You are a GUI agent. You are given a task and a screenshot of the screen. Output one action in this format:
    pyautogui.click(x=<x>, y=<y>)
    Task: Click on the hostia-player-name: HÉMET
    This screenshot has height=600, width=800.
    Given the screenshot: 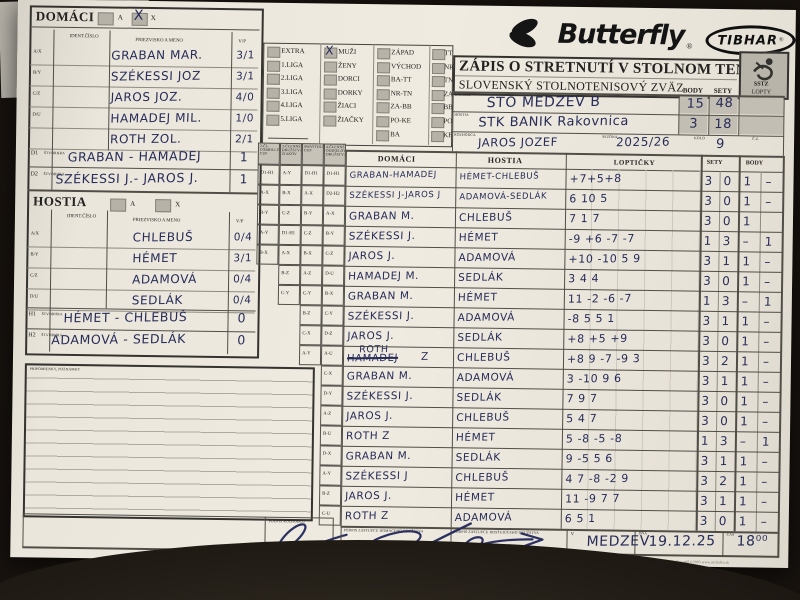 What is the action you would take?
    pyautogui.click(x=155, y=258)
    